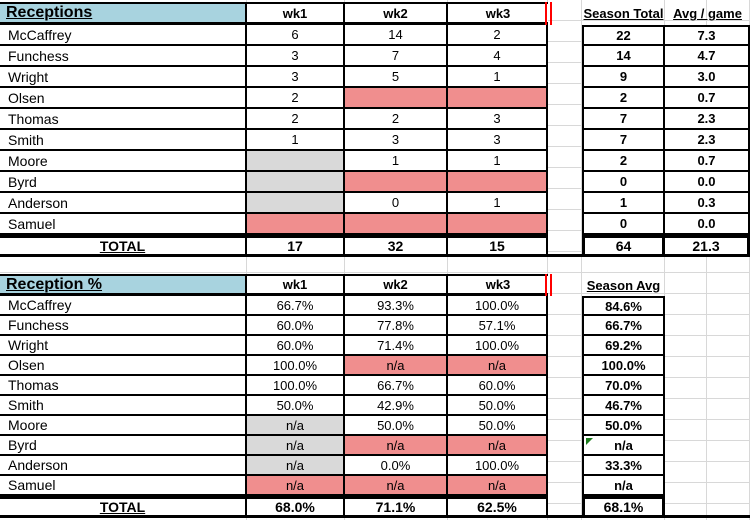 The height and width of the screenshot is (520, 750). I want to click on summary-cell: 1, so click(623, 203).